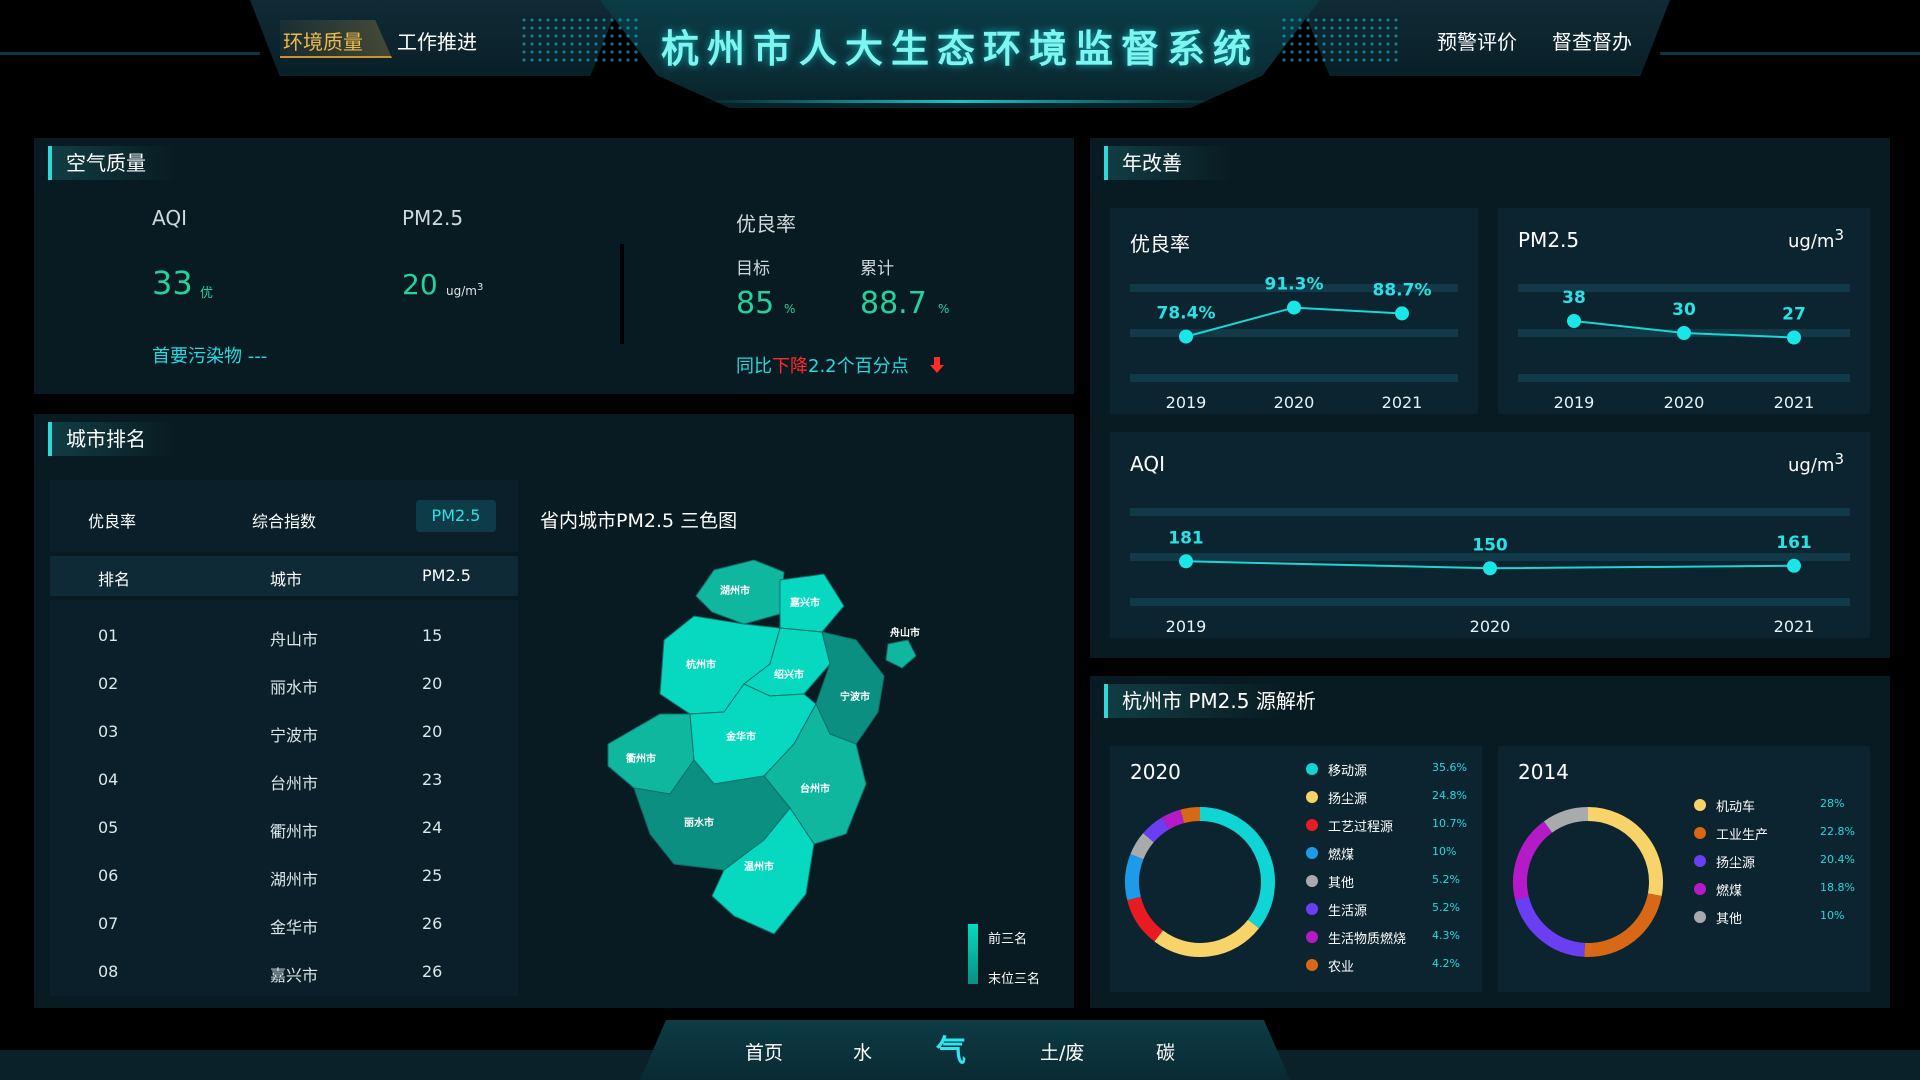 Image resolution: width=1920 pixels, height=1080 pixels. Describe the element at coordinates (1595, 1065) in the screenshot. I see `footer-band-right` at that location.